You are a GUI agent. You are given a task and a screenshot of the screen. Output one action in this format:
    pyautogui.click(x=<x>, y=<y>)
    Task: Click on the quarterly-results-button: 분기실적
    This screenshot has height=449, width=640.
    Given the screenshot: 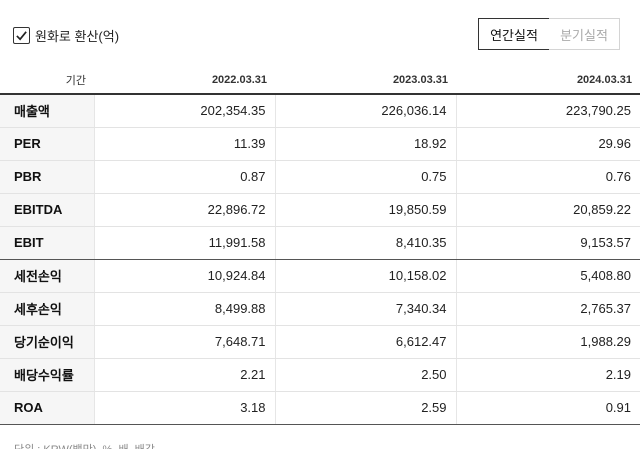 What is the action you would take?
    pyautogui.click(x=584, y=34)
    